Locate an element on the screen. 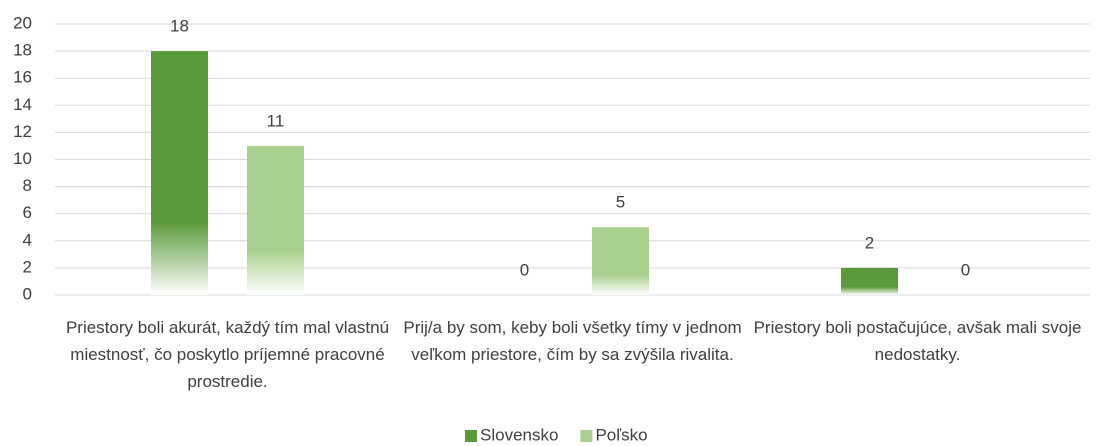  y-tick-label: 4 is located at coordinates (27, 239).